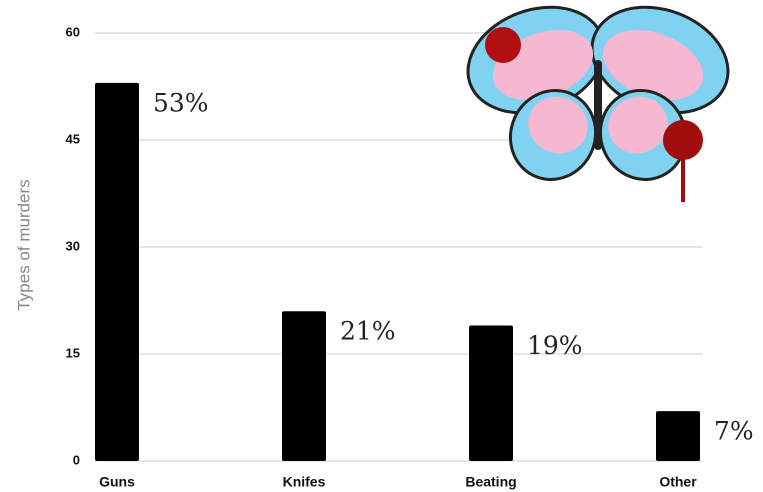 Image resolution: width=763 pixels, height=492 pixels. I want to click on y-tick-label: 45, so click(73, 138).